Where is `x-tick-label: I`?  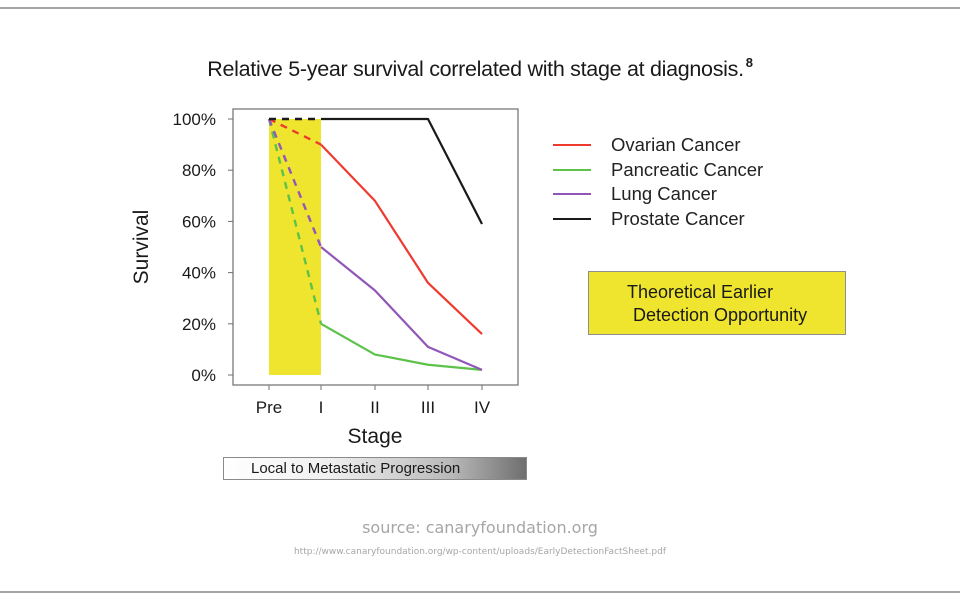 x-tick-label: I is located at coordinates (321, 407).